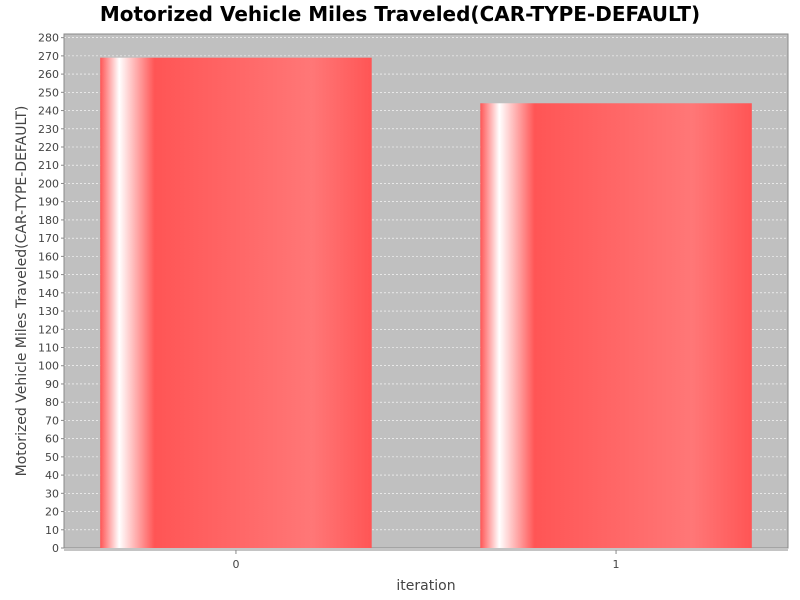 The width and height of the screenshot is (800, 600). I want to click on x-tick-label: 0, so click(235, 564).